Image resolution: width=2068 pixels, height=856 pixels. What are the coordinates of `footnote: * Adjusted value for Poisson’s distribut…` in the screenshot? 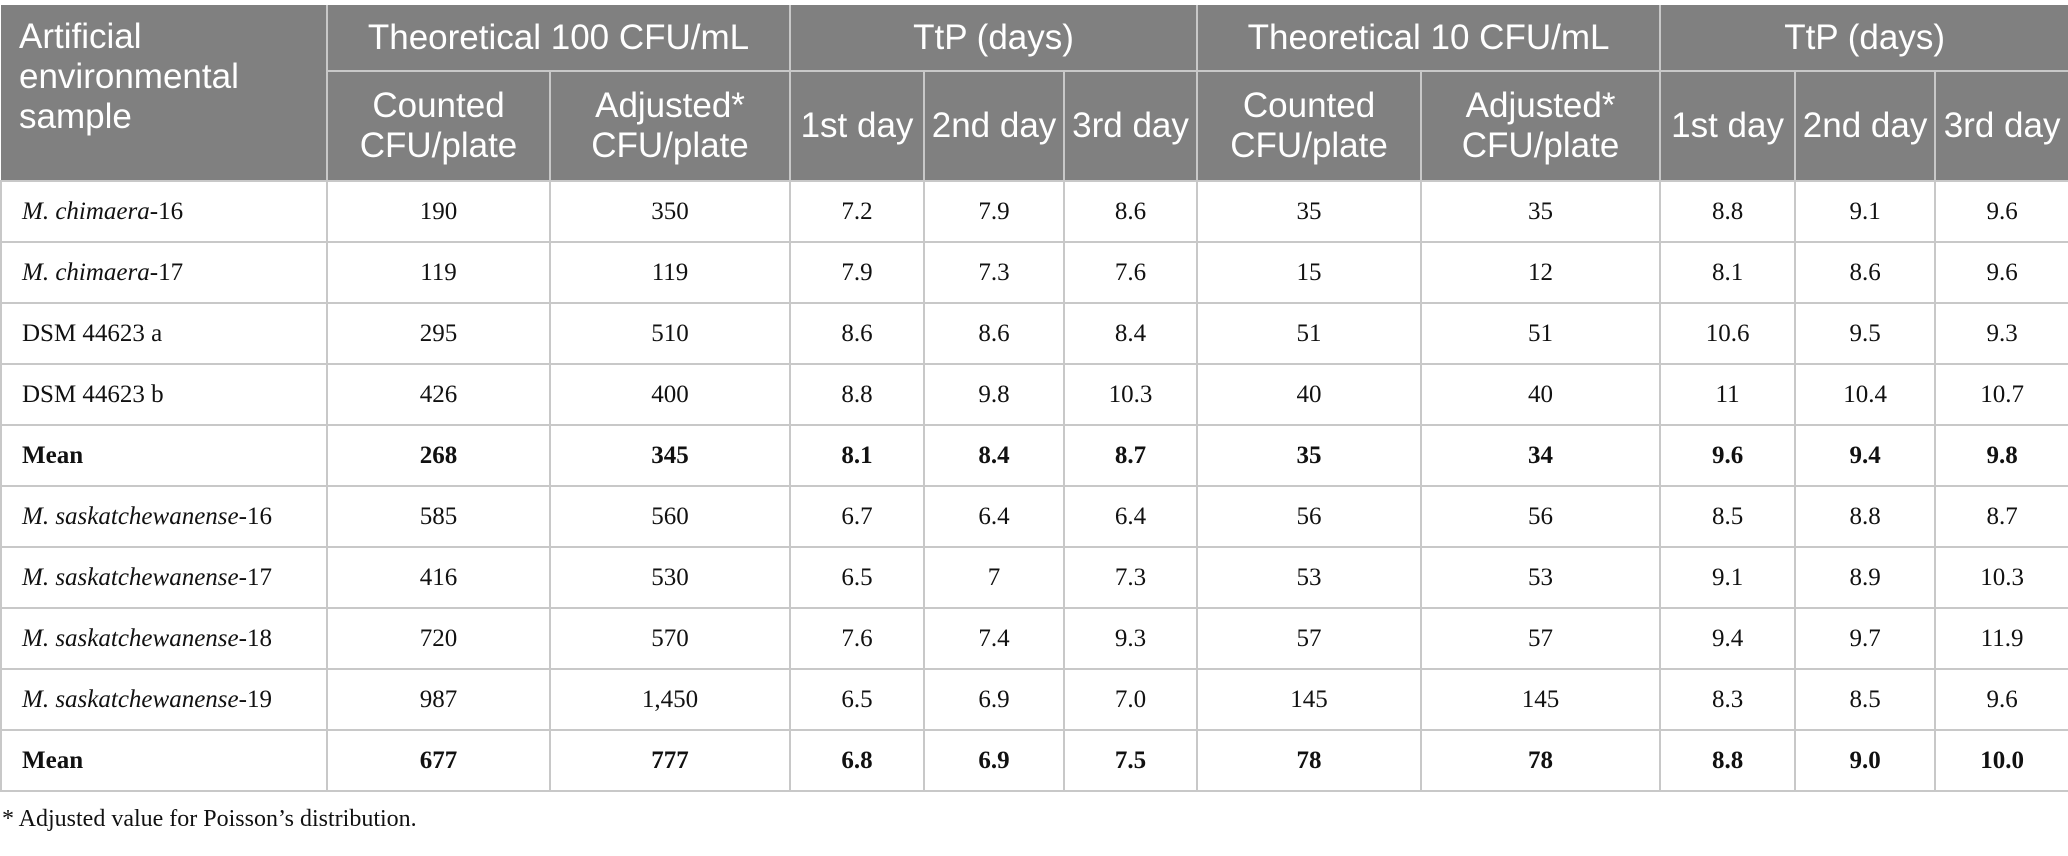 It's located at (209, 819).